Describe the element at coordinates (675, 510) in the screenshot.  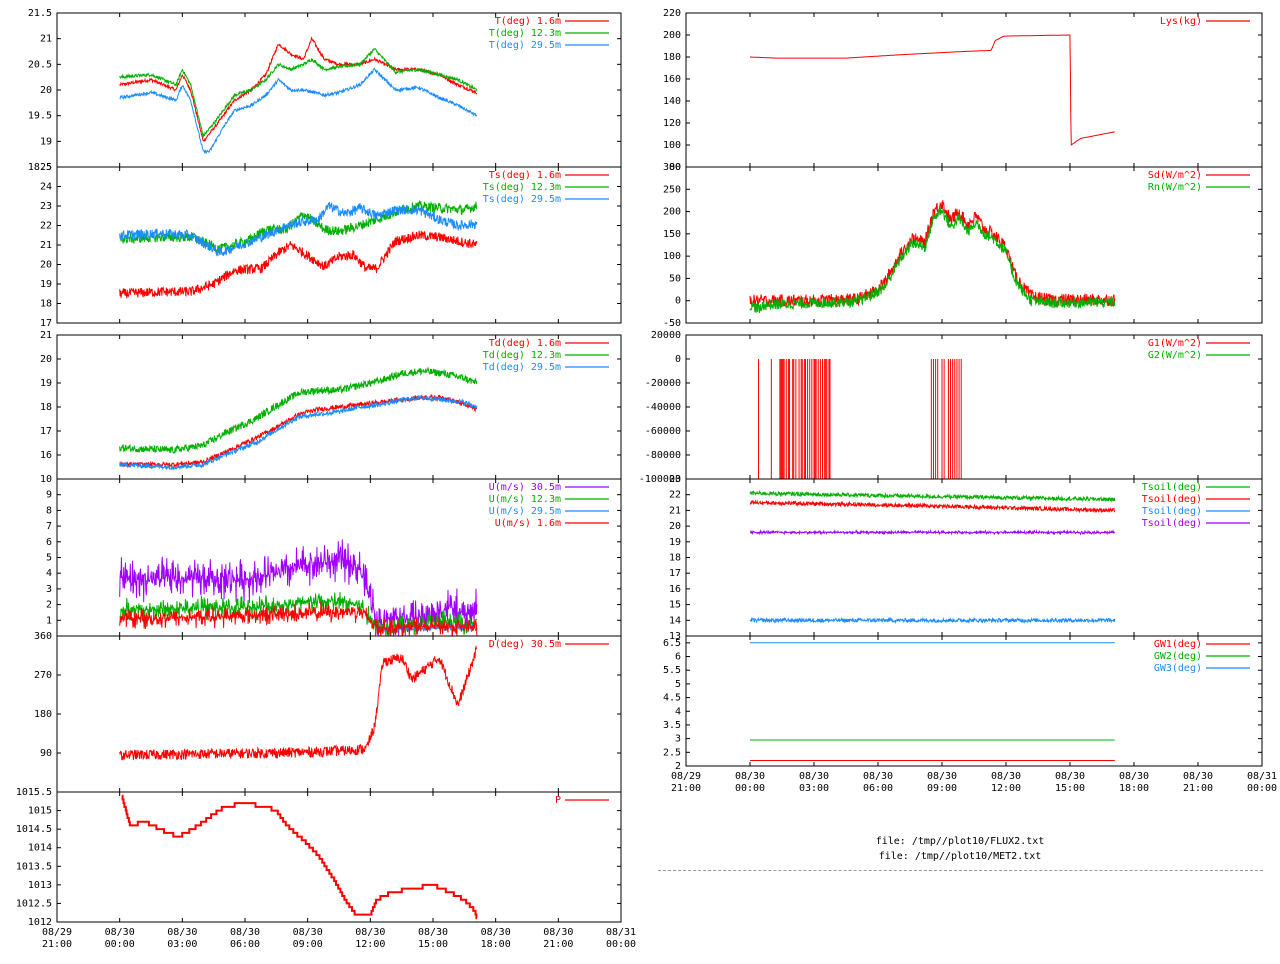
I see `y-tick-label: 21` at that location.